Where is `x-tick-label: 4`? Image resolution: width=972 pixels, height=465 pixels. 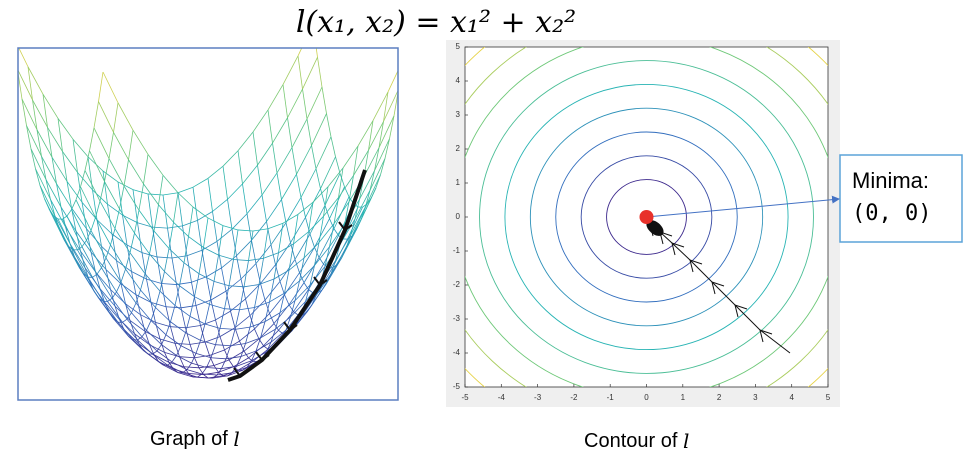
x-tick-label: 4 is located at coordinates (791, 397).